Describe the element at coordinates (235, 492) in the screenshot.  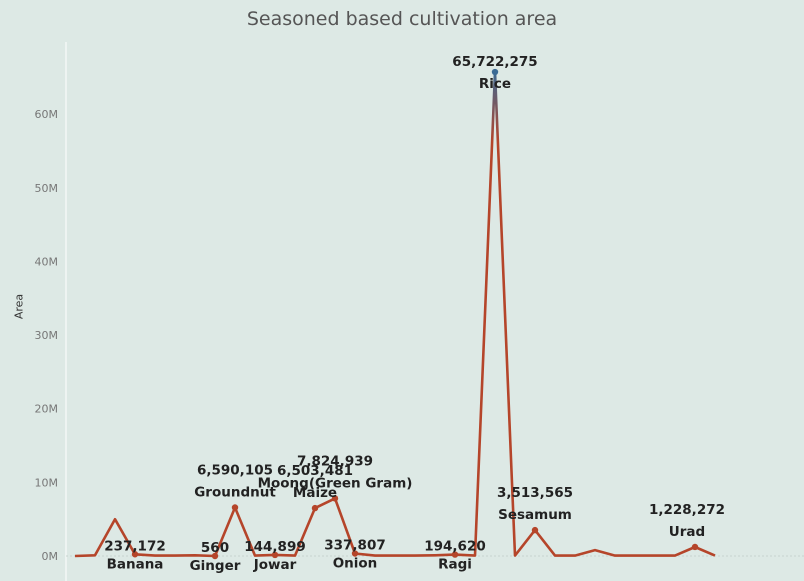
I see `data-crop-label: Groundnut` at that location.